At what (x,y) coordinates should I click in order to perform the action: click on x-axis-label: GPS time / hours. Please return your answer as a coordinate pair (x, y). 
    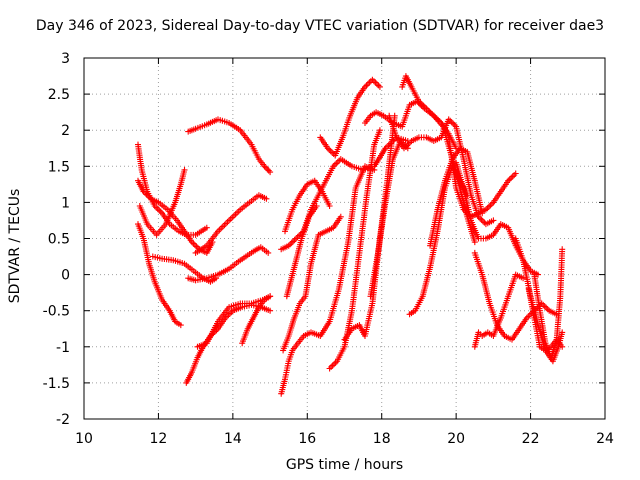
    Looking at the image, I should click on (344, 465).